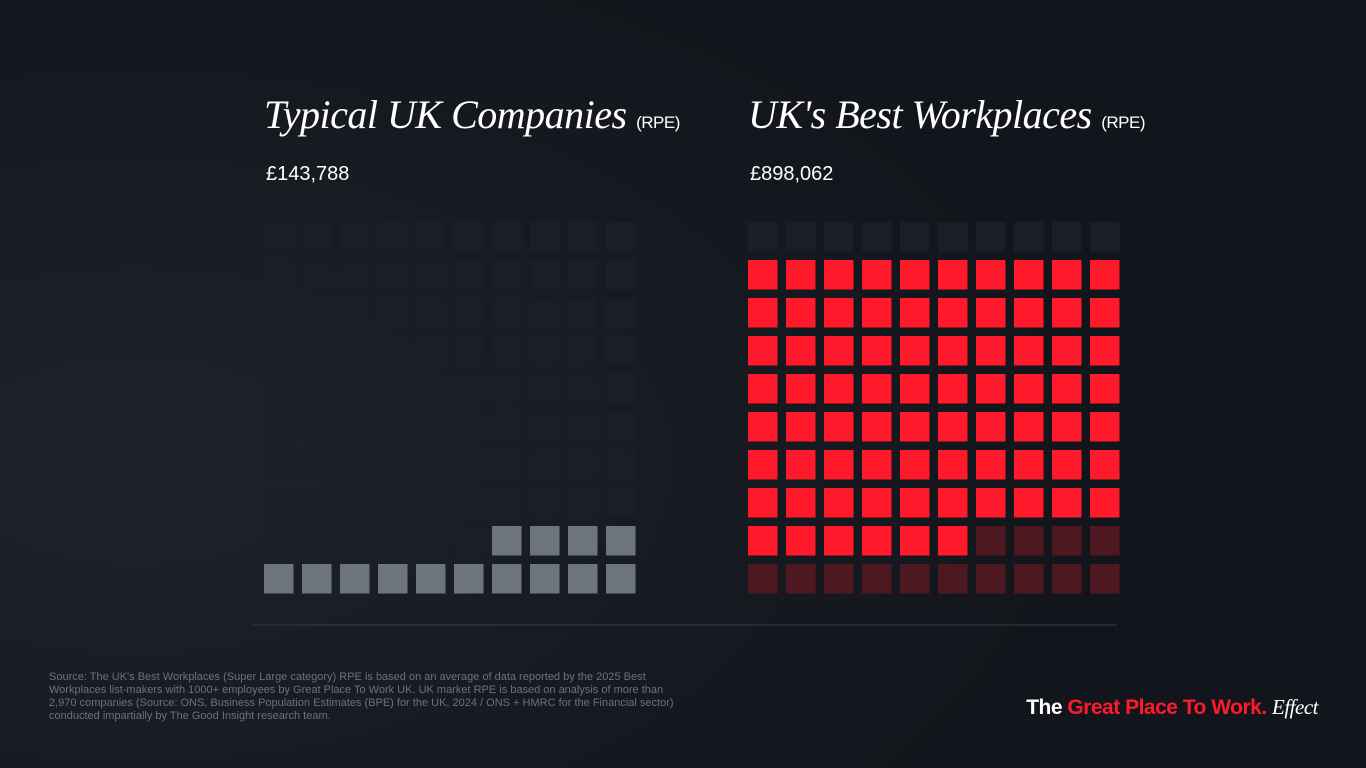 The height and width of the screenshot is (768, 1366). I want to click on panel-title: Typical UK Companies (RPE), so click(472, 114).